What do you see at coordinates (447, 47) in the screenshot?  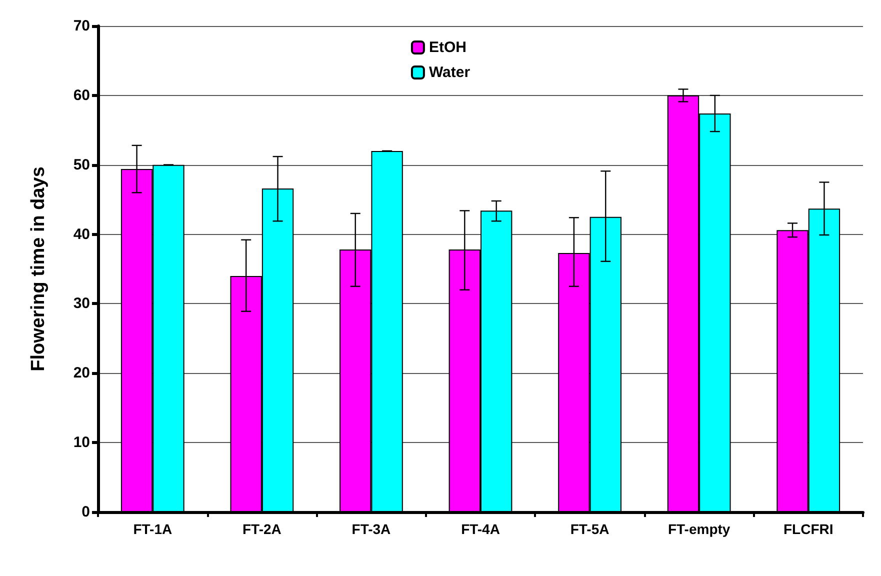 I see `legend-label: EtOH` at bounding box center [447, 47].